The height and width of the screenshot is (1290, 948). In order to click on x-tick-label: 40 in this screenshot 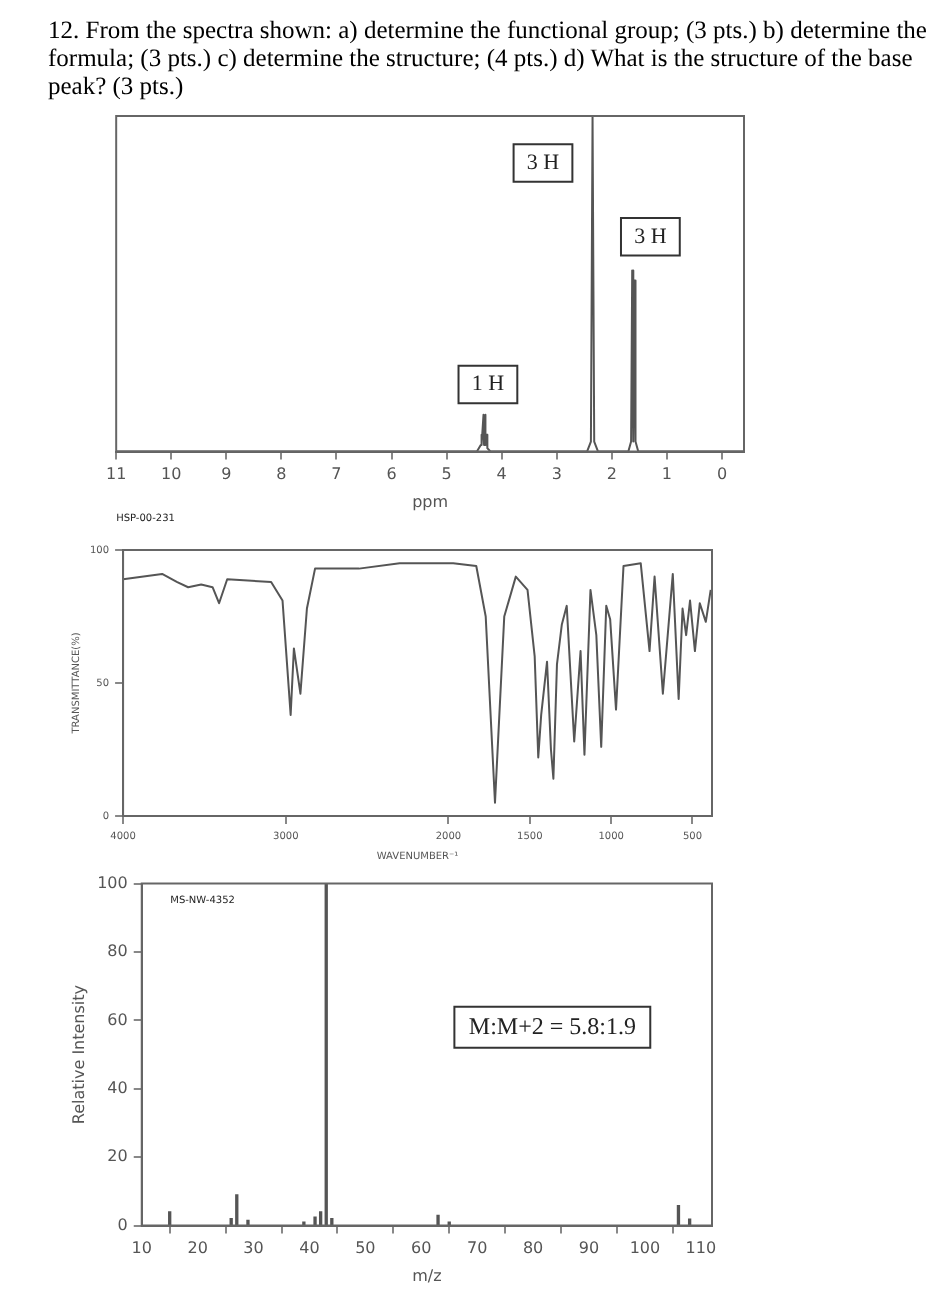, I will do `click(309, 1248)`.